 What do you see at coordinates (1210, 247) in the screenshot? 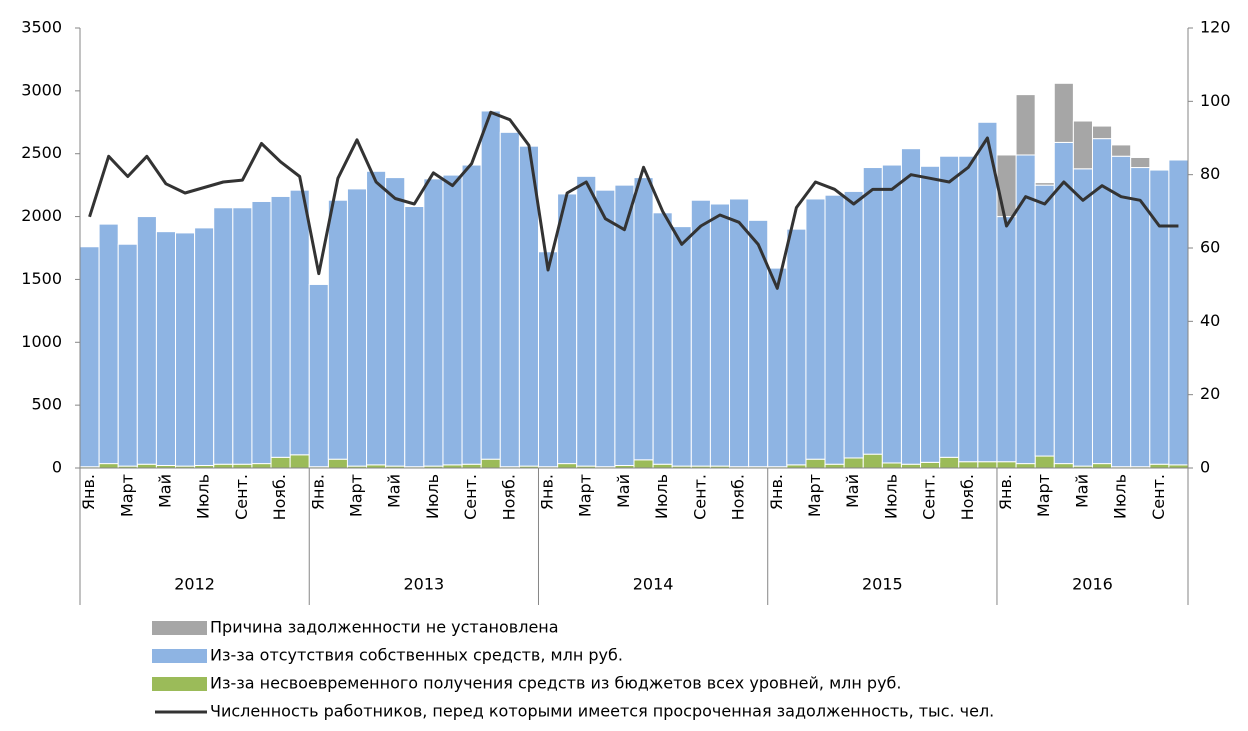
I see `y2-tick-label: 60` at bounding box center [1210, 247].